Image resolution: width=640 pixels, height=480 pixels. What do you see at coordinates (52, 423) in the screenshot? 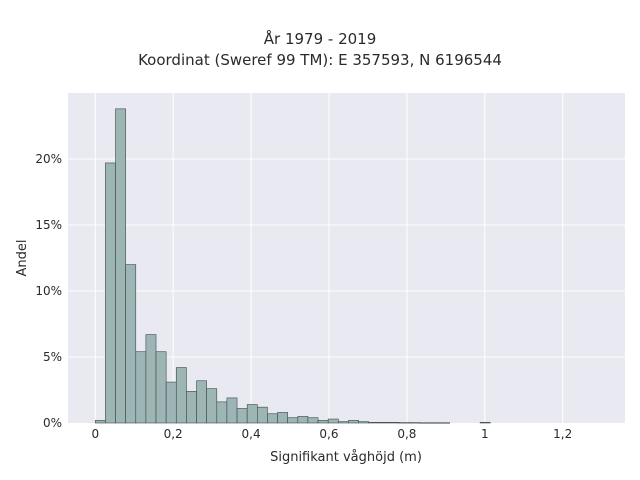
I see `y-tick-label: 0%` at bounding box center [52, 423].